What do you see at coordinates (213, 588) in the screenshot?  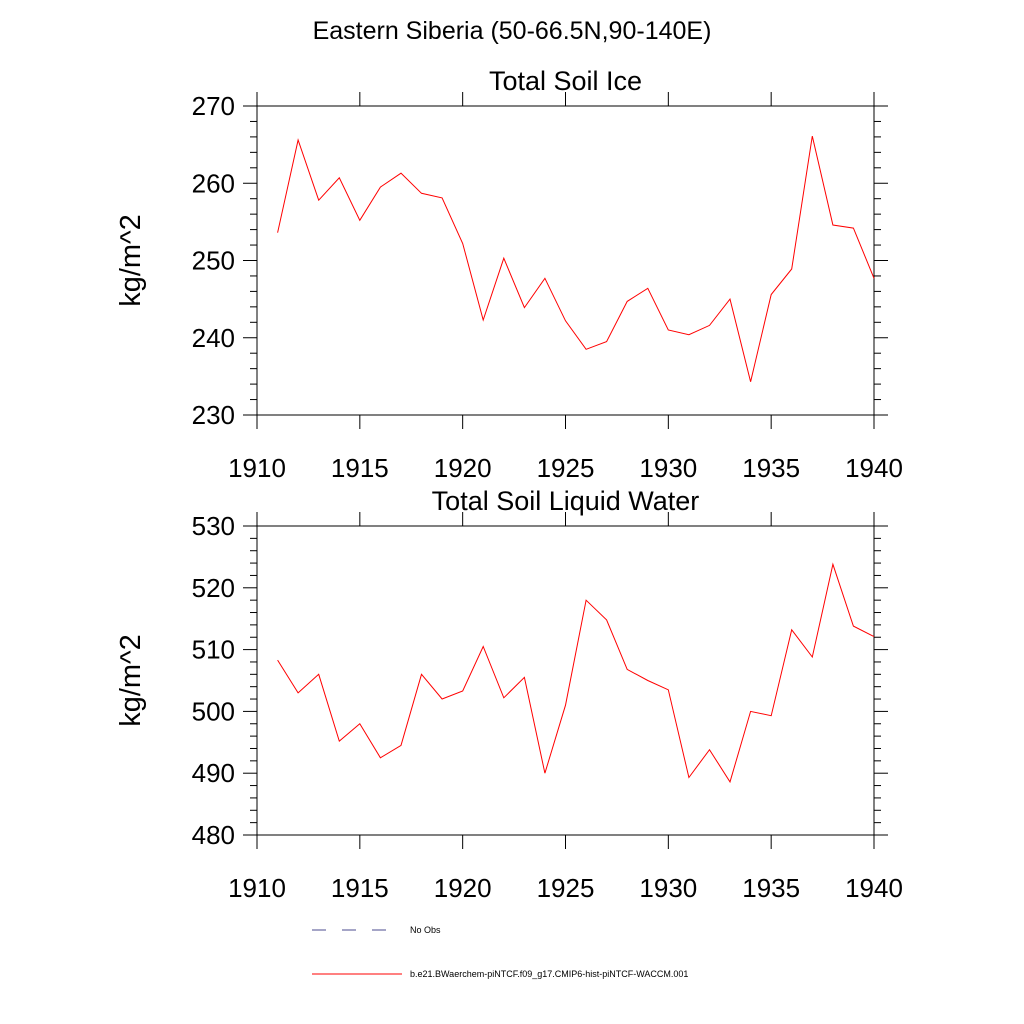 I see `y-tick-label: 520` at bounding box center [213, 588].